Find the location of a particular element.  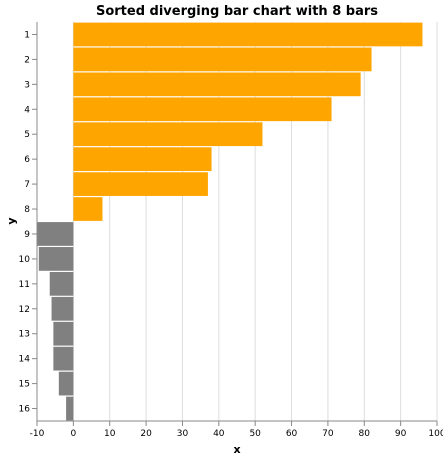

x-tick-label: 20 is located at coordinates (146, 434).